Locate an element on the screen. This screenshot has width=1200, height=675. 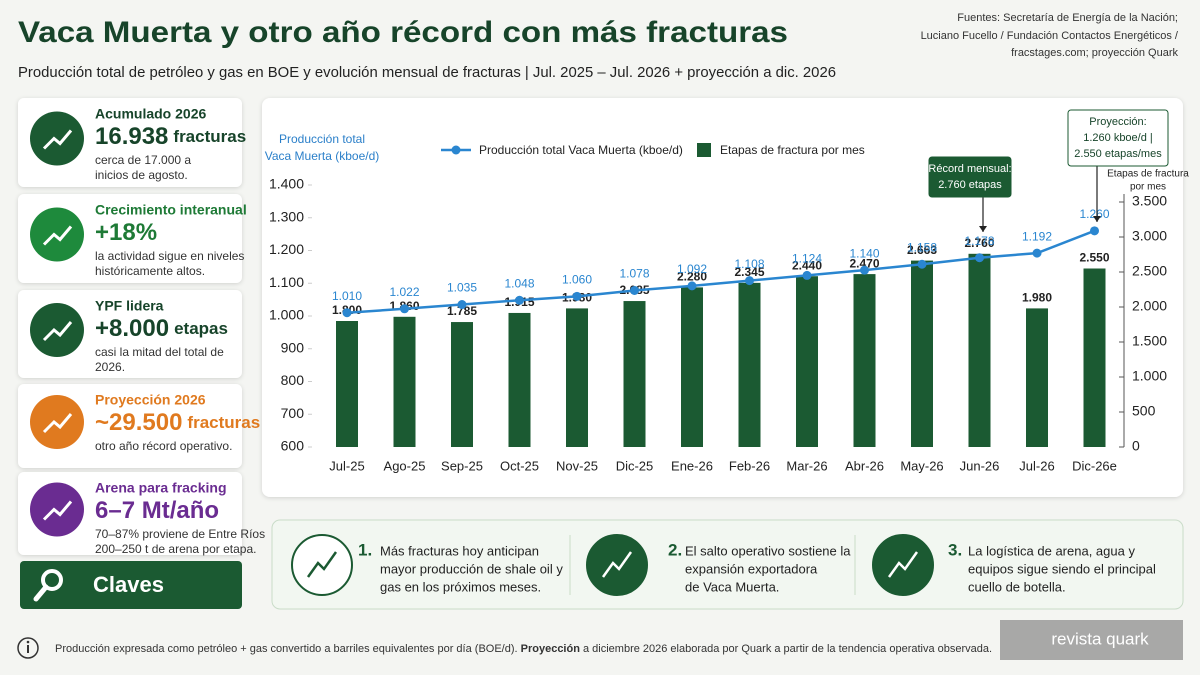
y-axis-title: Producción total is located at coordinates (322, 139).